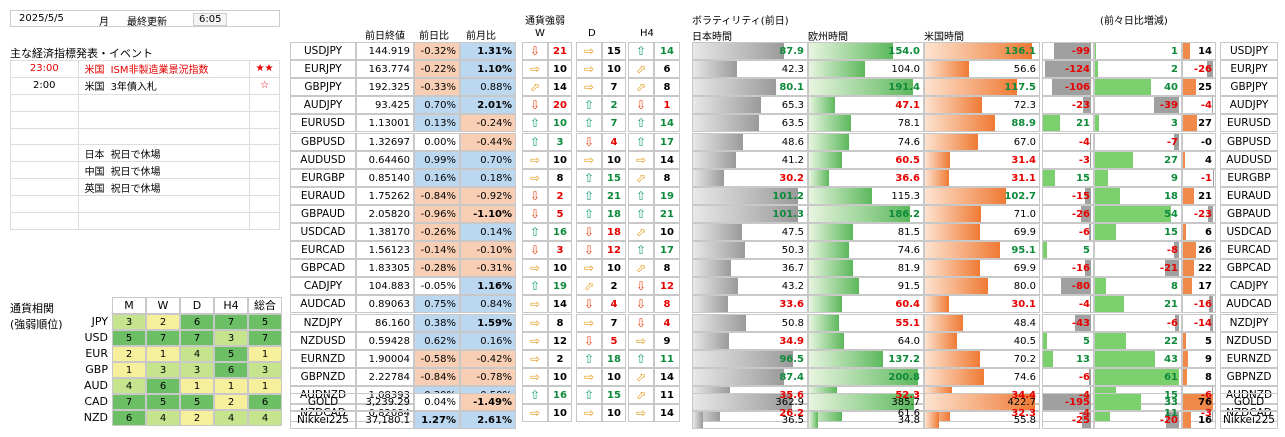 The height and width of the screenshot is (437, 1285). What do you see at coordinates (323, 420) in the screenshot?
I see `pair-label: Nikkei225` at bounding box center [323, 420].